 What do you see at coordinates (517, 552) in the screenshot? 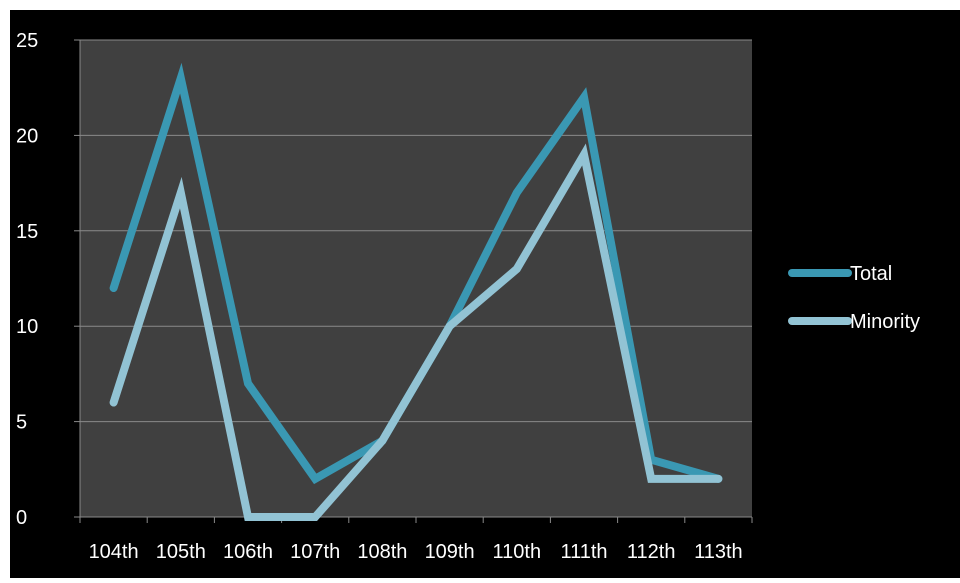
I see `x-tick-label: 110th` at bounding box center [517, 552].